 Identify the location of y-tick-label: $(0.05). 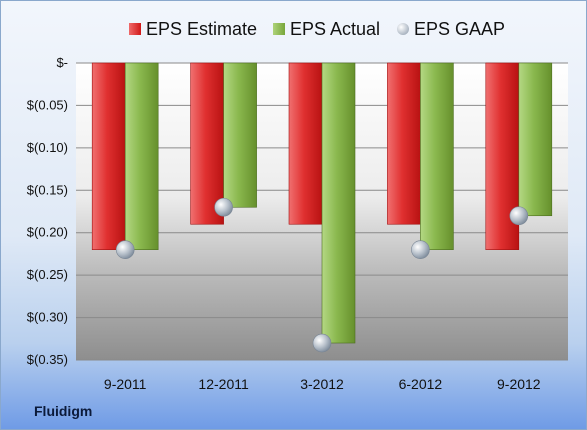
(47, 104).